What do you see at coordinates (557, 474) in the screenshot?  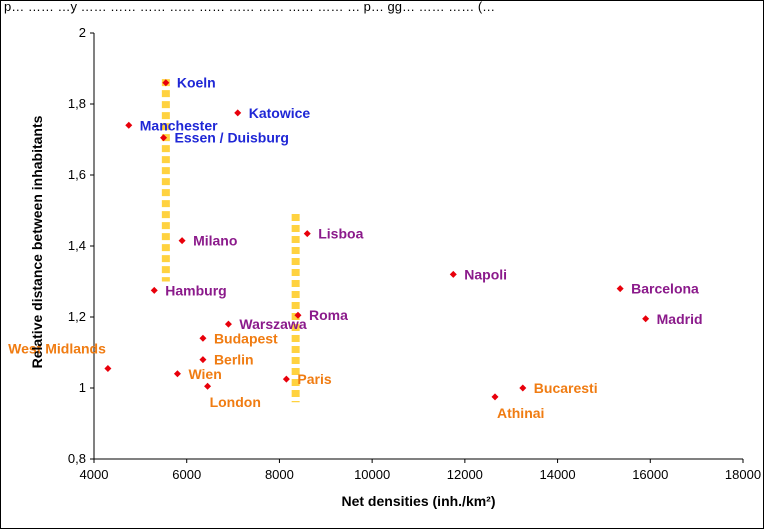 I see `x-tick-label: 14000` at bounding box center [557, 474].